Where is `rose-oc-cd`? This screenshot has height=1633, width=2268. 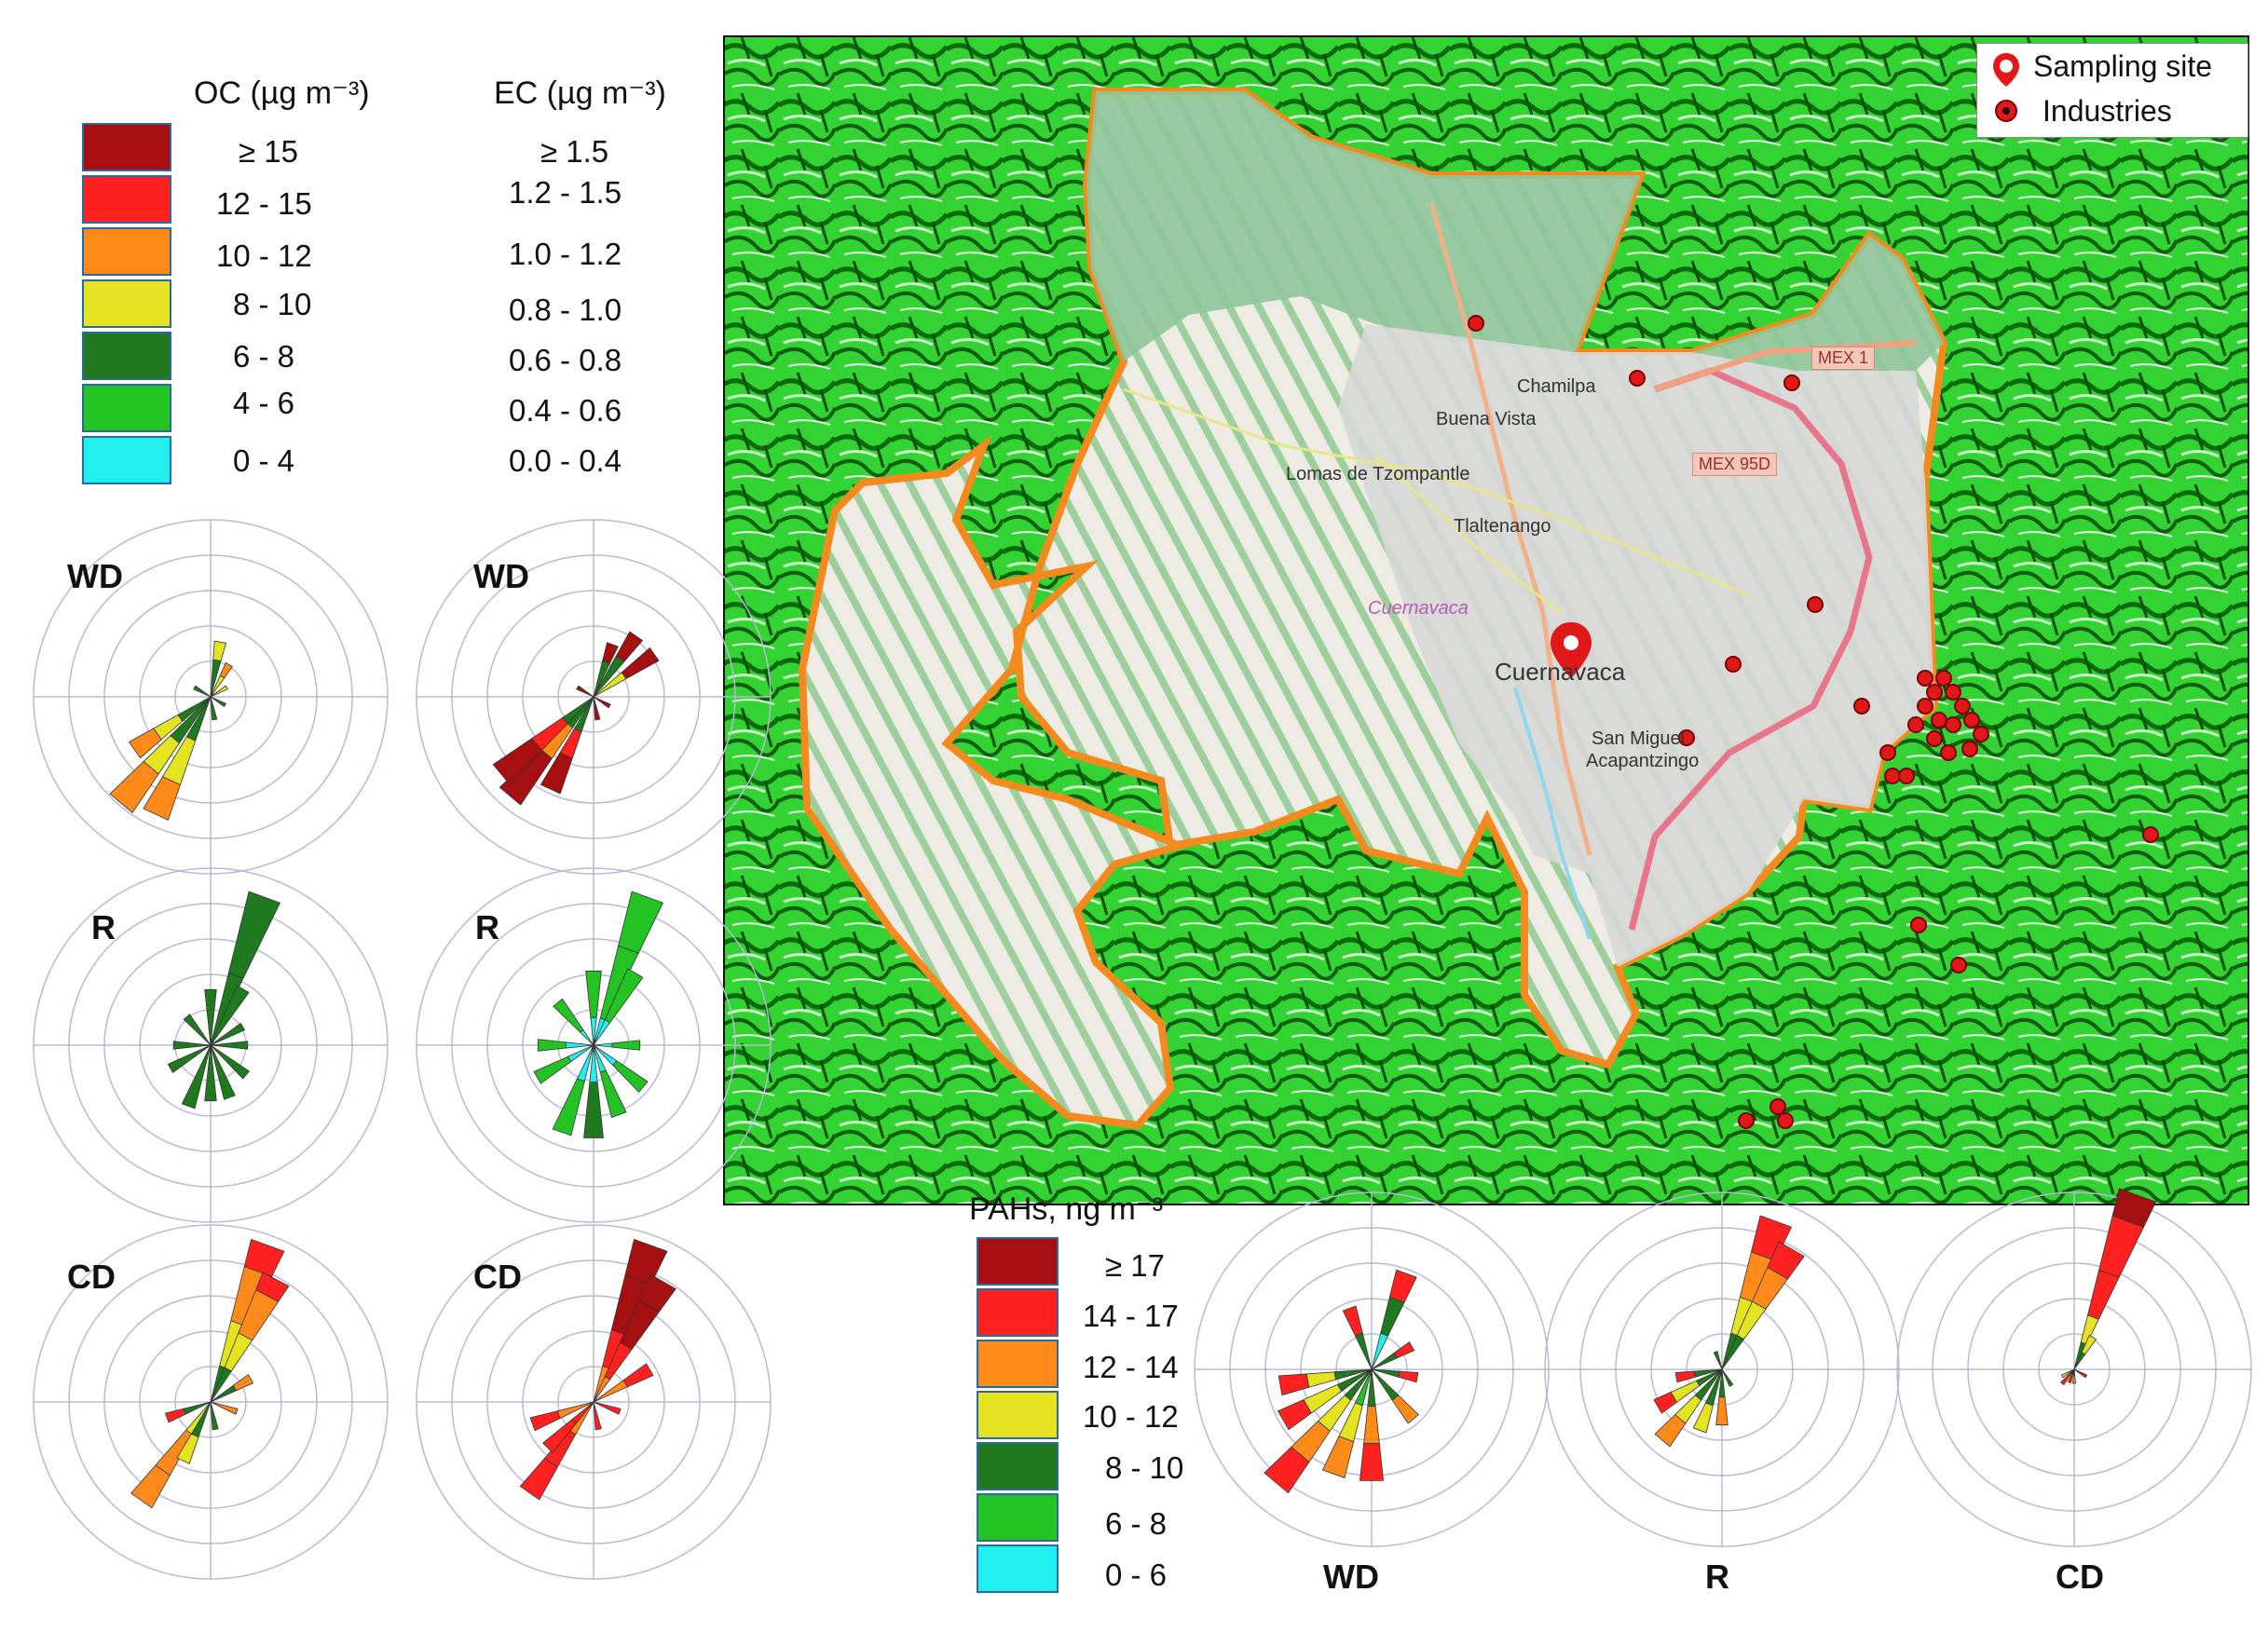
rose-oc-cd is located at coordinates (211, 1402).